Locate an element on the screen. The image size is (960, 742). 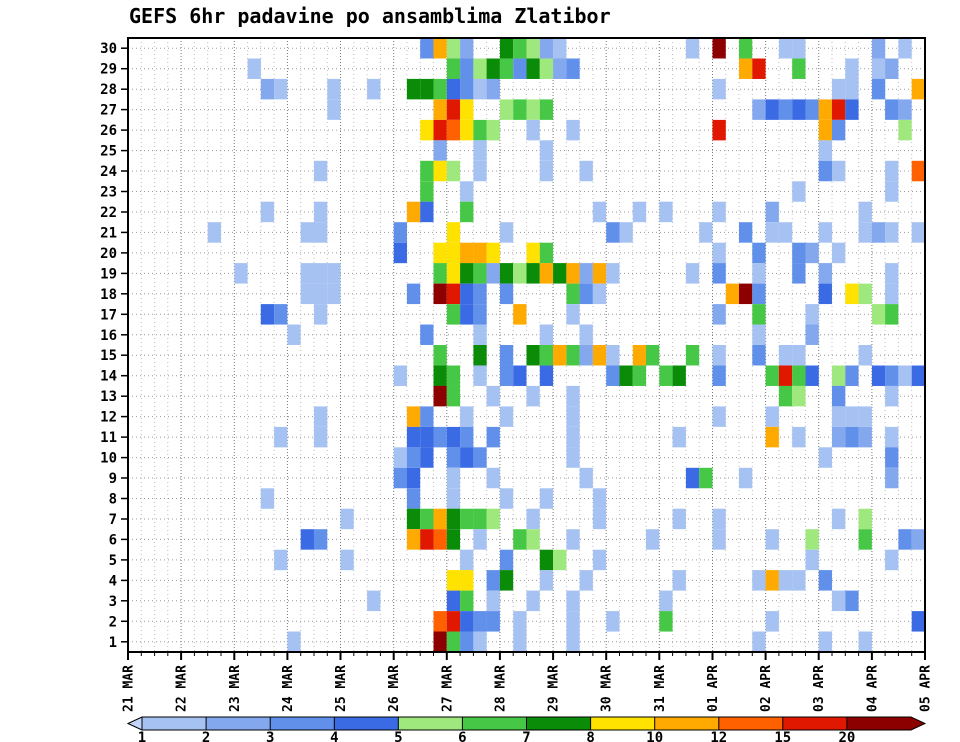
svg-text: 21 is located at coordinates (108, 233).